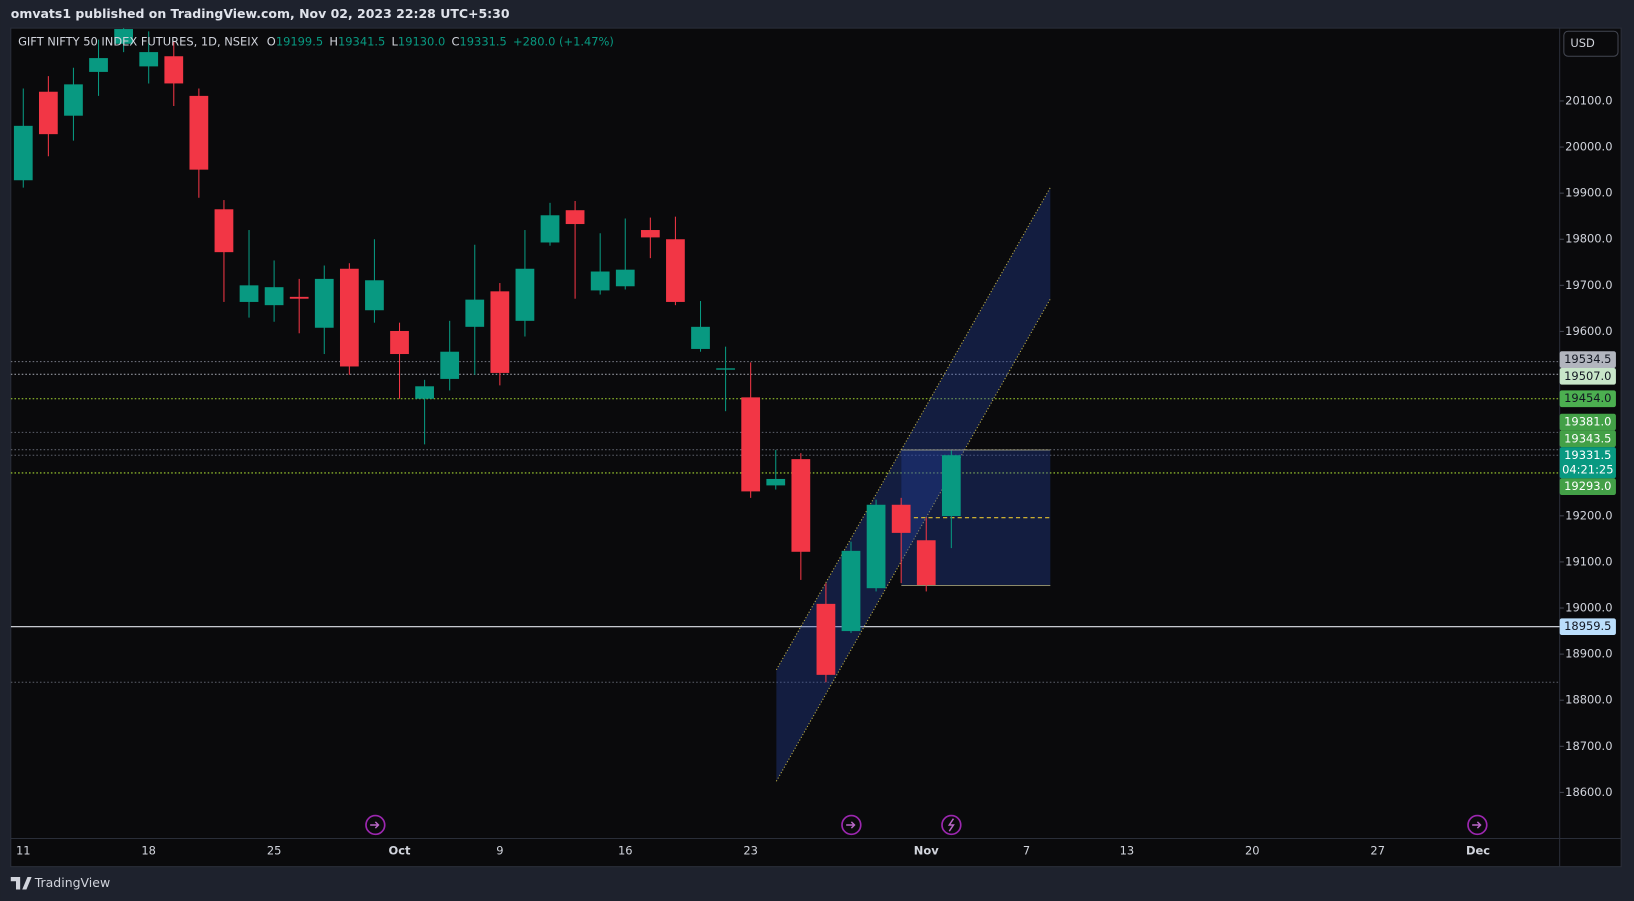  What do you see at coordinates (148, 851) in the screenshot?
I see `x-tick-label: 18` at bounding box center [148, 851].